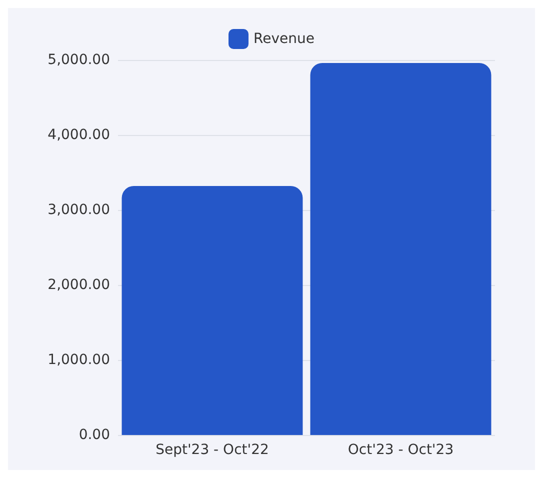 The image size is (543, 478). What do you see at coordinates (284, 39) in the screenshot?
I see `legend-label: Revenue` at bounding box center [284, 39].